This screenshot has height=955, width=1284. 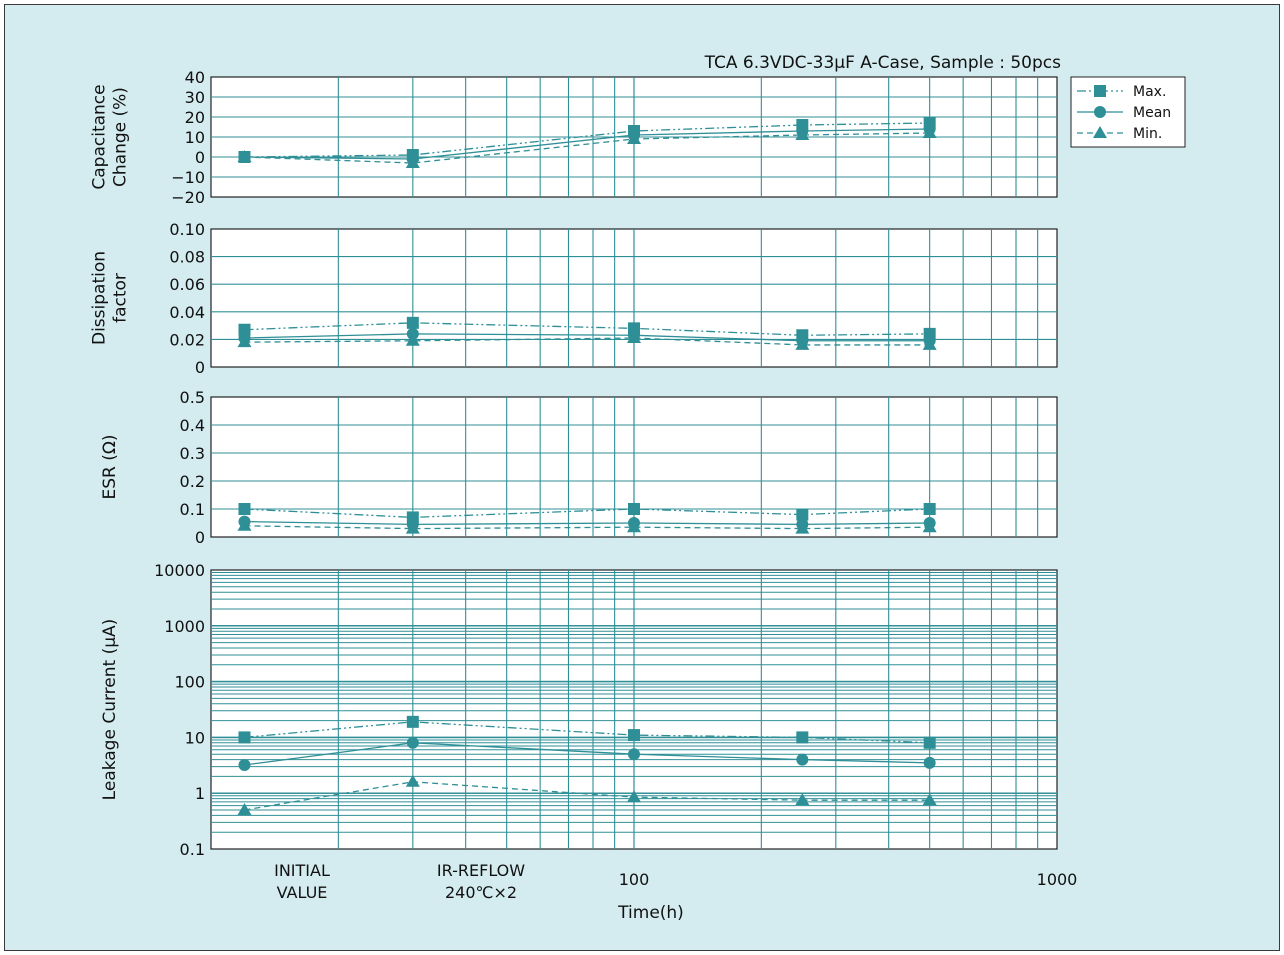 What do you see at coordinates (192, 481) in the screenshot?
I see `y-tick-label: 0.2` at bounding box center [192, 481].